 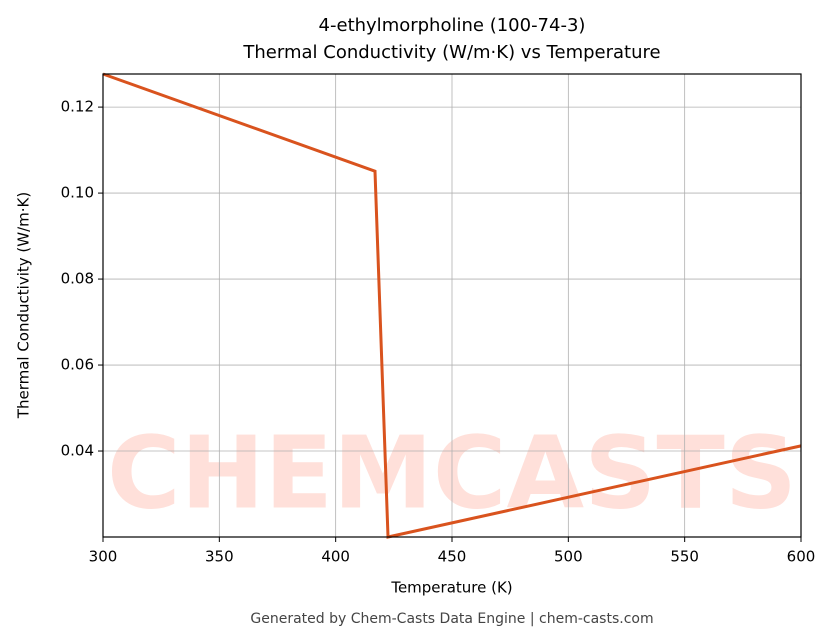 I want to click on x-tick-label: 300, so click(x=103, y=557).